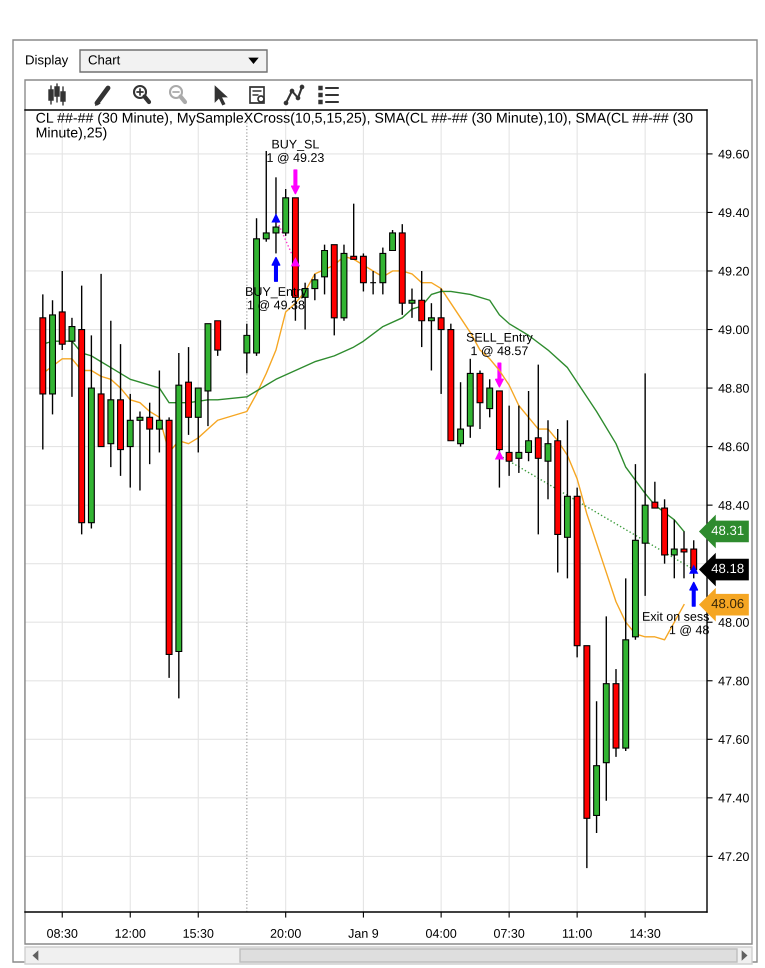  I want to click on x-tick-label: 12:00, so click(131, 933).